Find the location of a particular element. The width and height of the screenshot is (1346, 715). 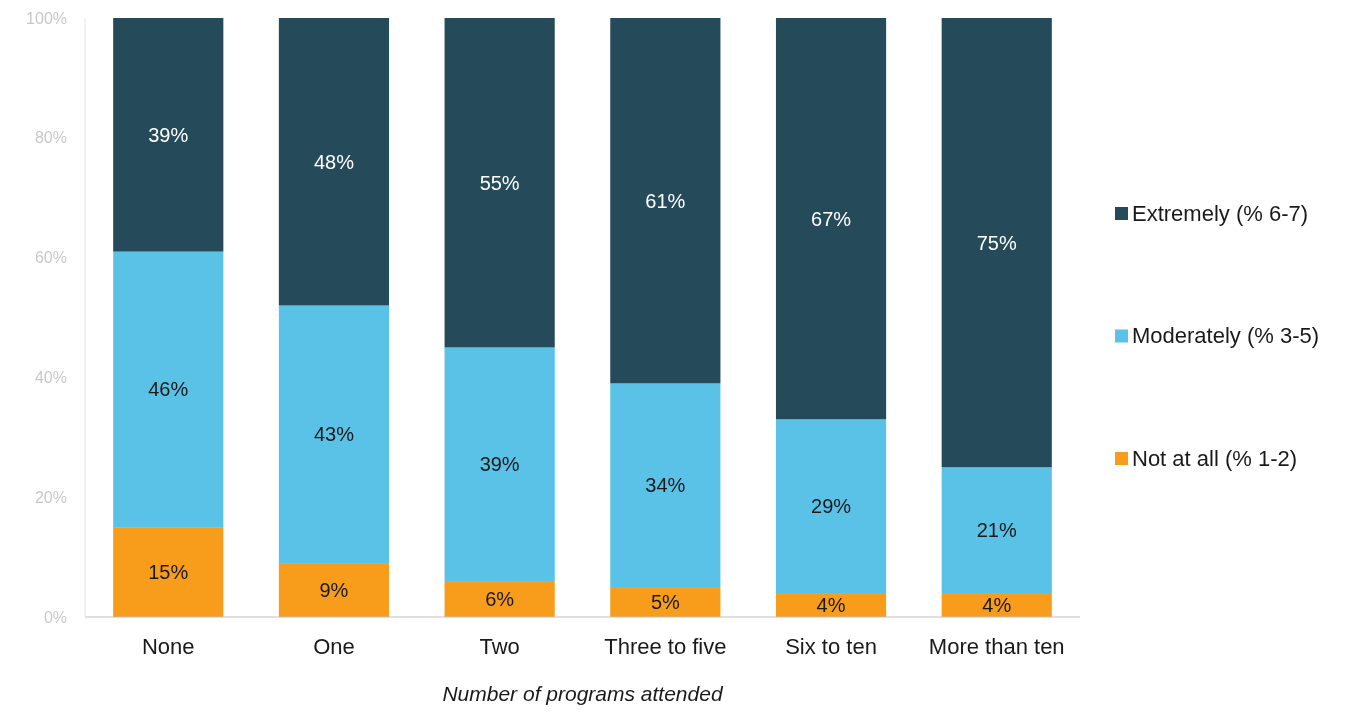

data-label: 43% is located at coordinates (334, 434).